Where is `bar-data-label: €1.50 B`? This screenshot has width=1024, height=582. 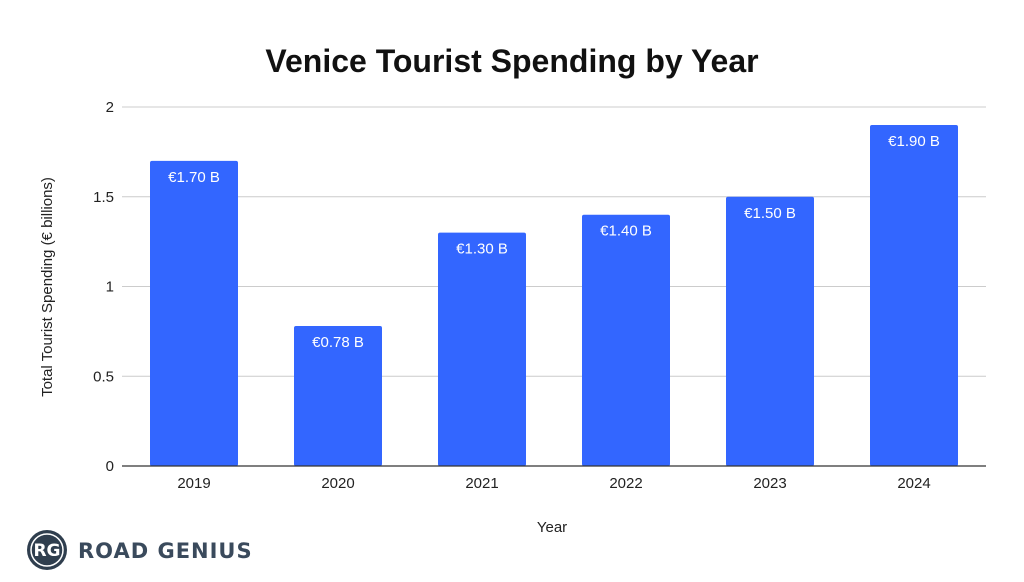
bar-data-label: €1.50 B is located at coordinates (770, 213).